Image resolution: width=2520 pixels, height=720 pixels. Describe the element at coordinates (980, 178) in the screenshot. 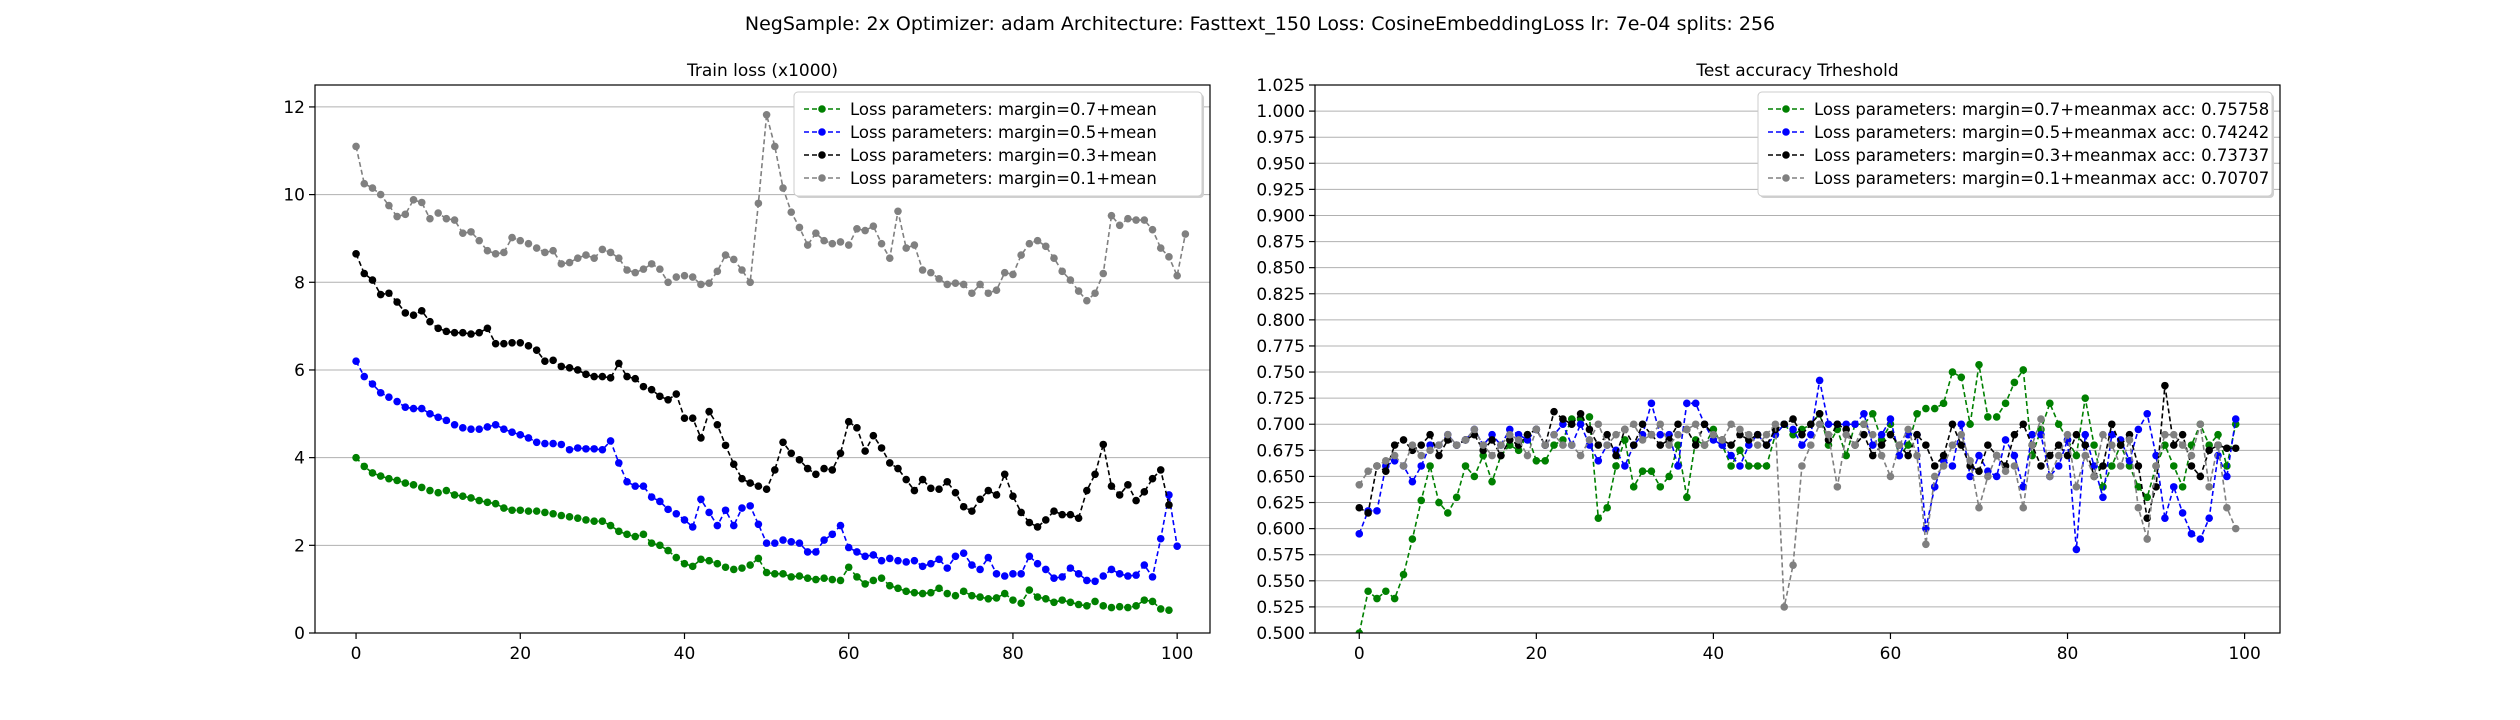

I see `legend-entry: Loss parameters: margin=0.1+mean` at that location.